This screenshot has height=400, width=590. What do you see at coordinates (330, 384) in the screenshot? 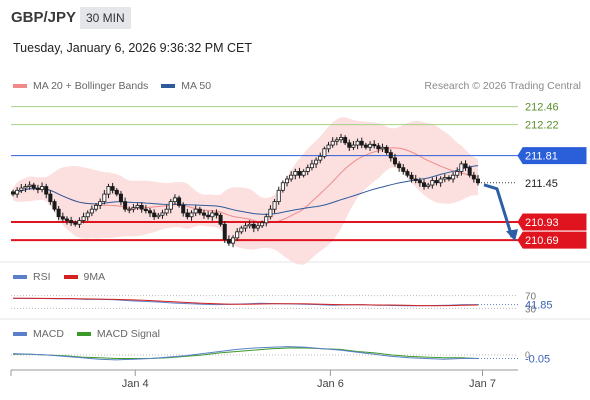
I see `time-label-1: Jan 6` at bounding box center [330, 384].